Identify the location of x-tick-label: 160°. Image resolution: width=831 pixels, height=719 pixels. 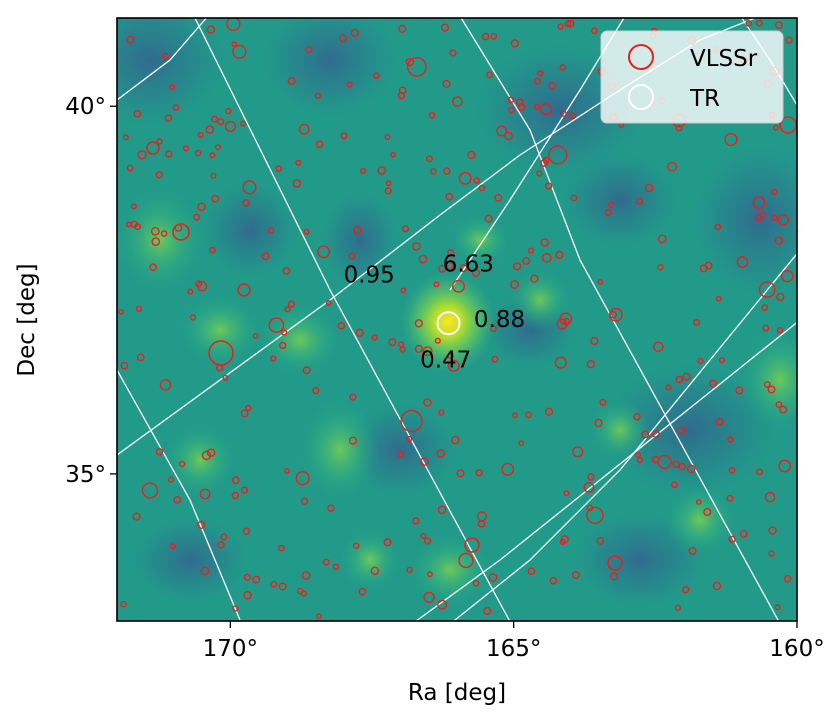
(796, 649).